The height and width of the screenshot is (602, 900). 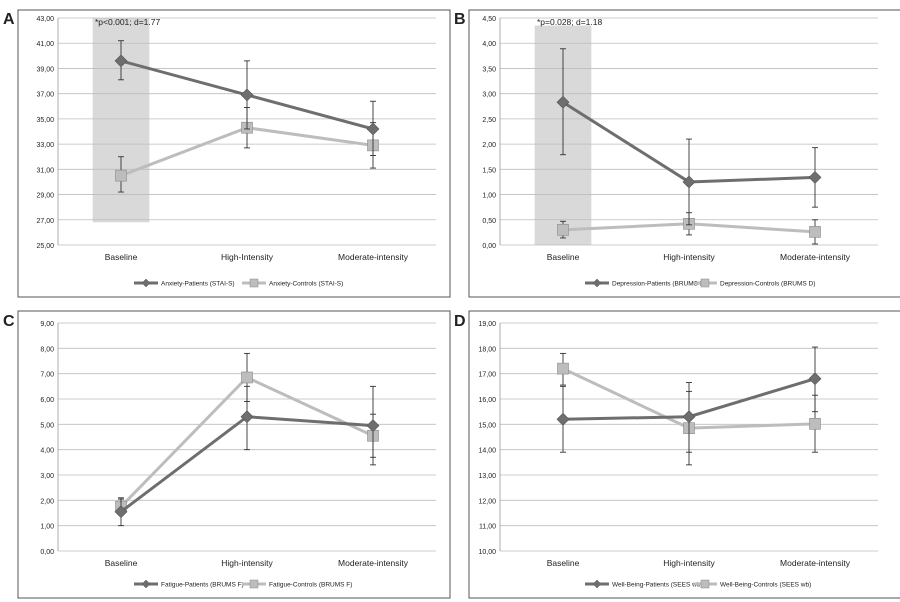 What do you see at coordinates (47, 375) in the screenshot?
I see `y-tick-label: 7,00` at bounding box center [47, 375].